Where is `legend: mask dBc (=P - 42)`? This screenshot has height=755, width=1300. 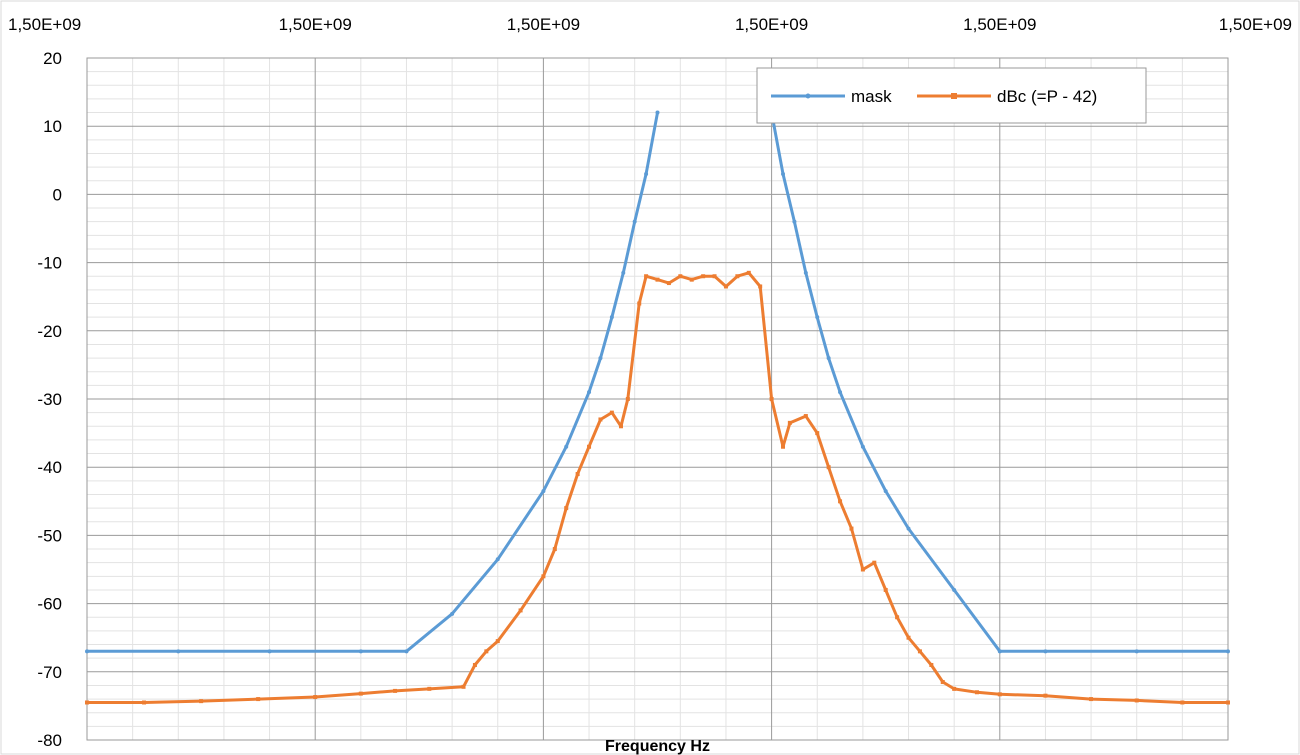 legend: mask dBc (=P - 42) is located at coordinates (951, 95).